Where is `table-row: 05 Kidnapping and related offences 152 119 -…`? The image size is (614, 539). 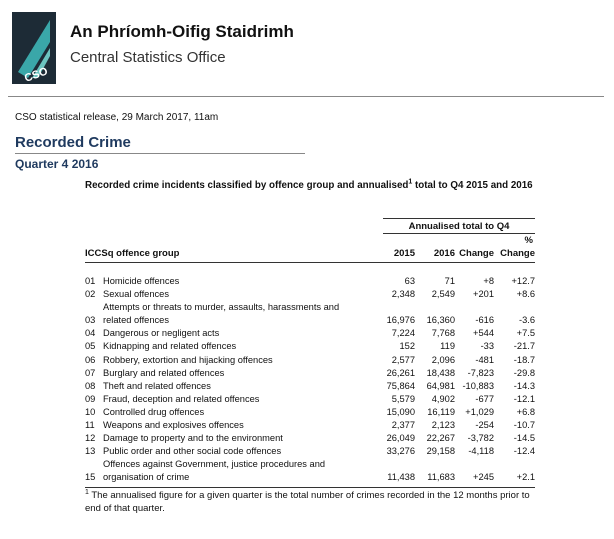 table-row: 05 Kidnapping and related offences 152 119 -… is located at coordinates (310, 346).